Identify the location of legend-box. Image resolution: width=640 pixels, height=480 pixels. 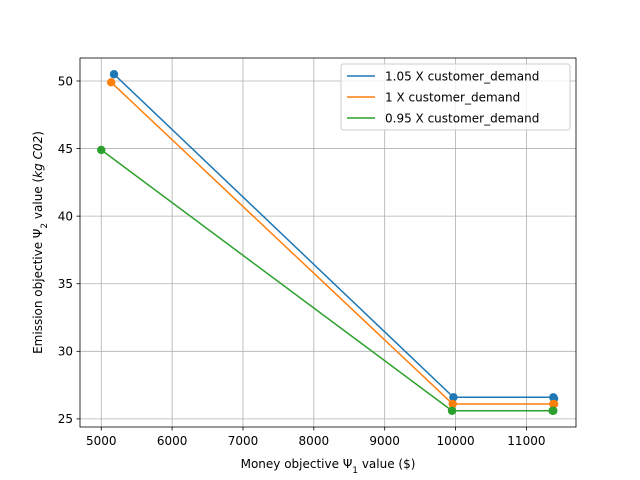
(455, 97).